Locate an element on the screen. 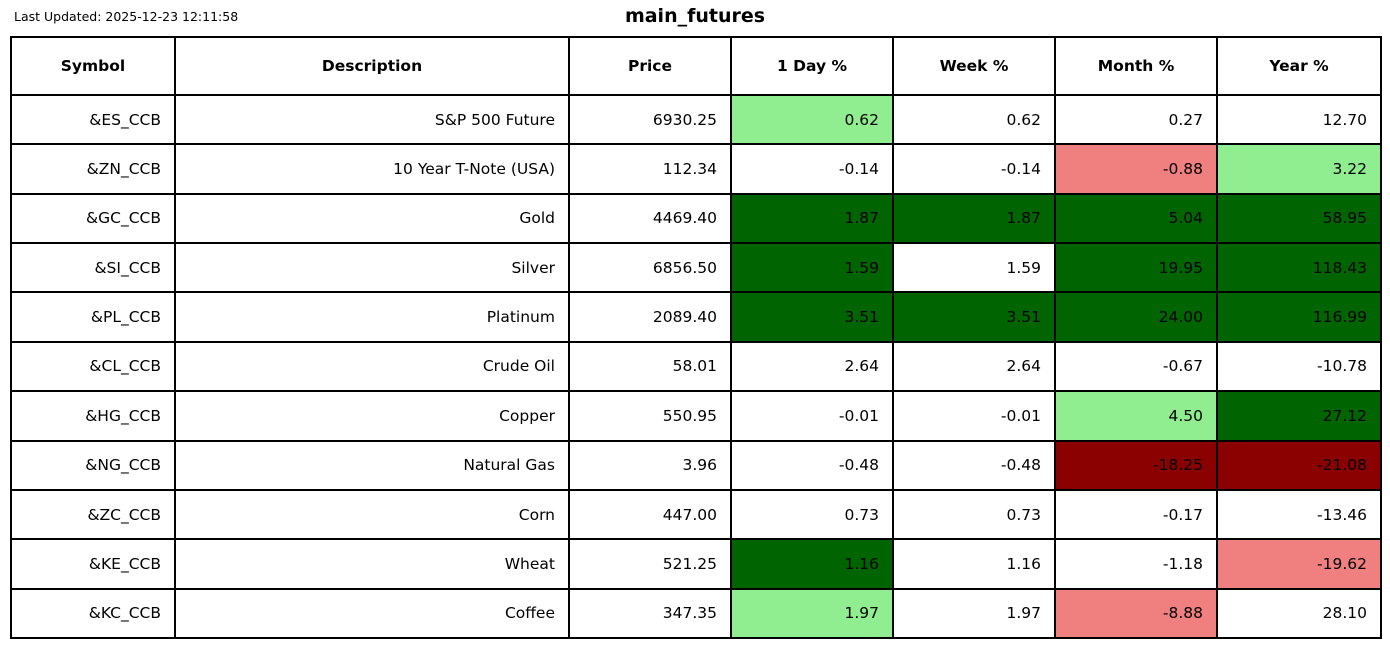 The height and width of the screenshot is (650, 1390). year-pct-cell: -21.08 is located at coordinates (1299, 465).